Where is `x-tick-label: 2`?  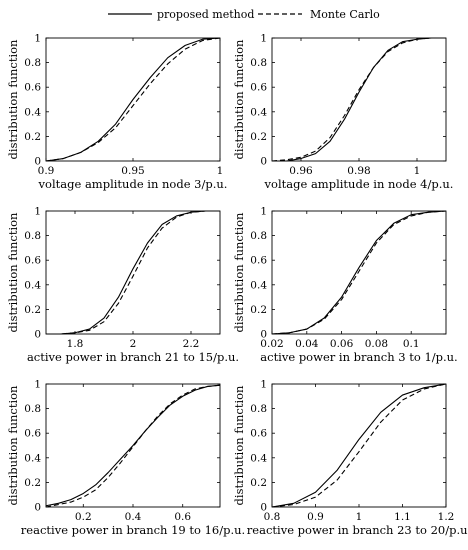 x-tick-label: 2 is located at coordinates (133, 344).